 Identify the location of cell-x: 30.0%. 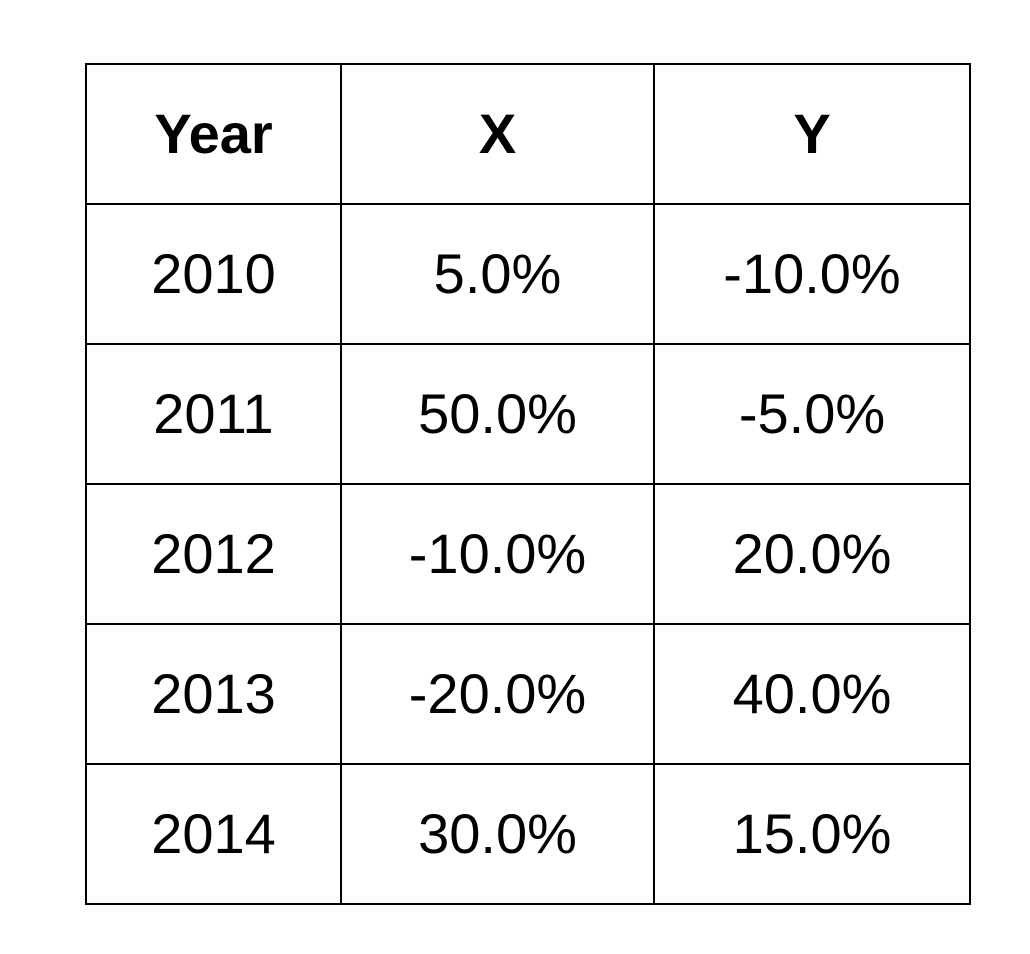
(497, 834).